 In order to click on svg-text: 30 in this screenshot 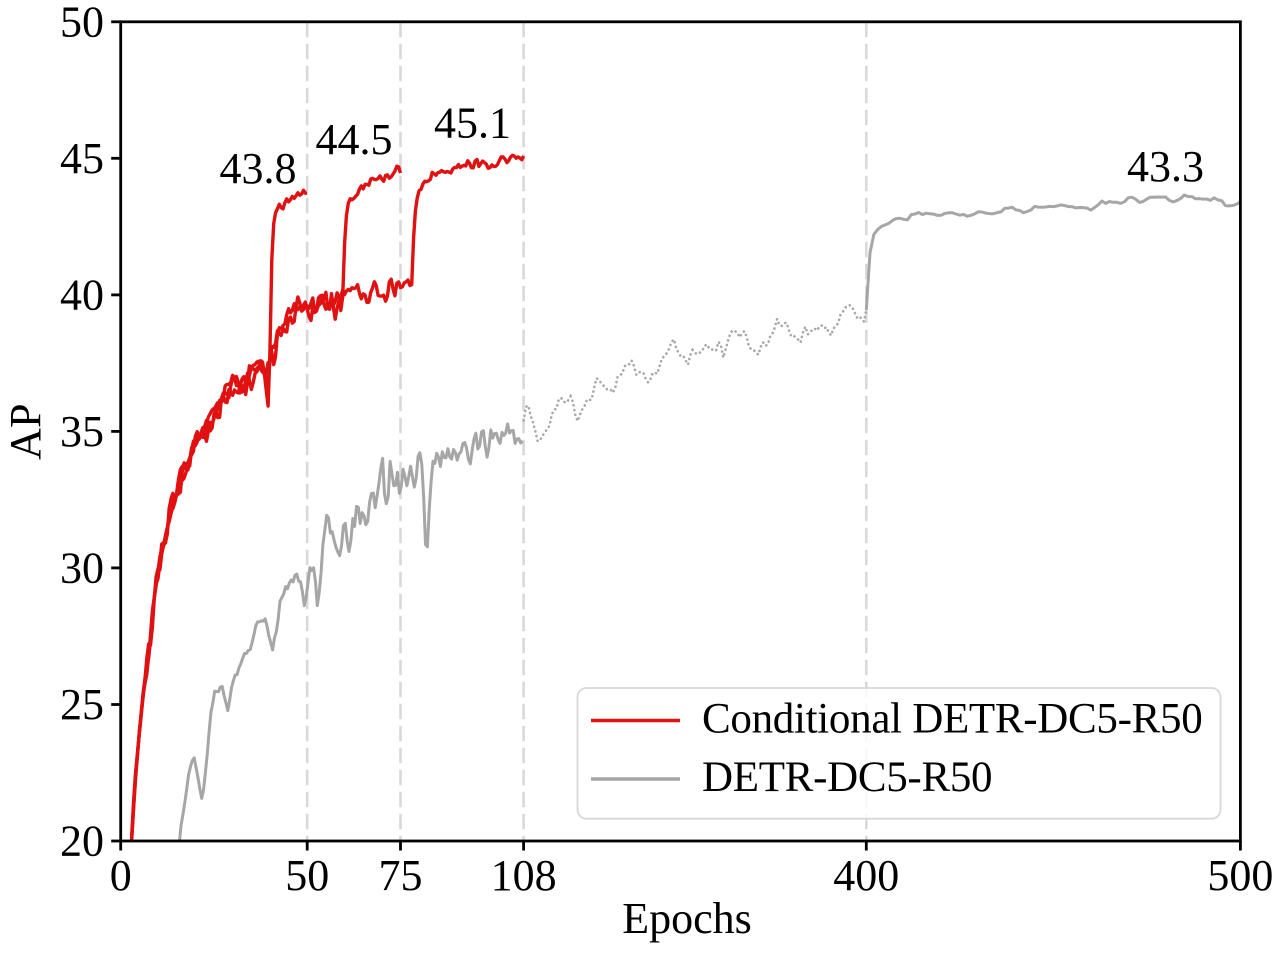, I will do `click(82, 567)`.